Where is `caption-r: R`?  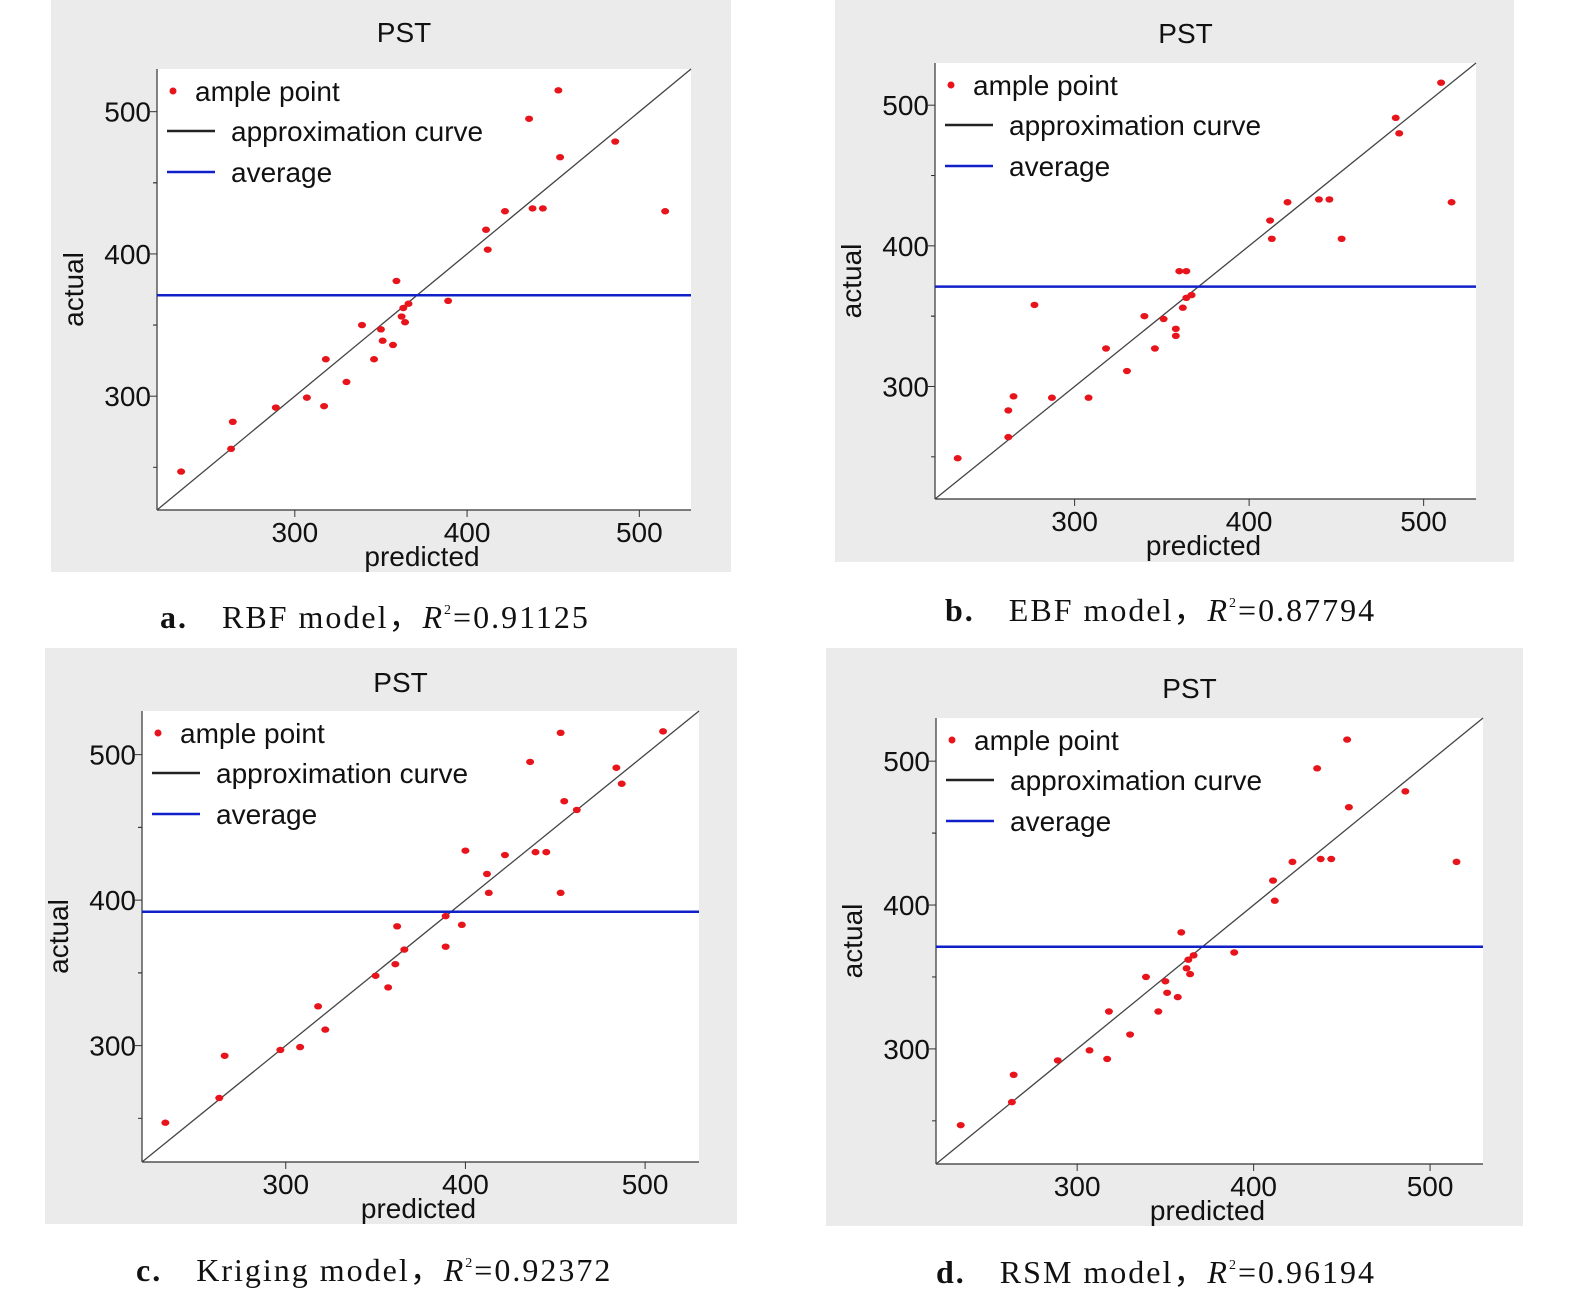
caption-r: R is located at coordinates (1218, 1272).